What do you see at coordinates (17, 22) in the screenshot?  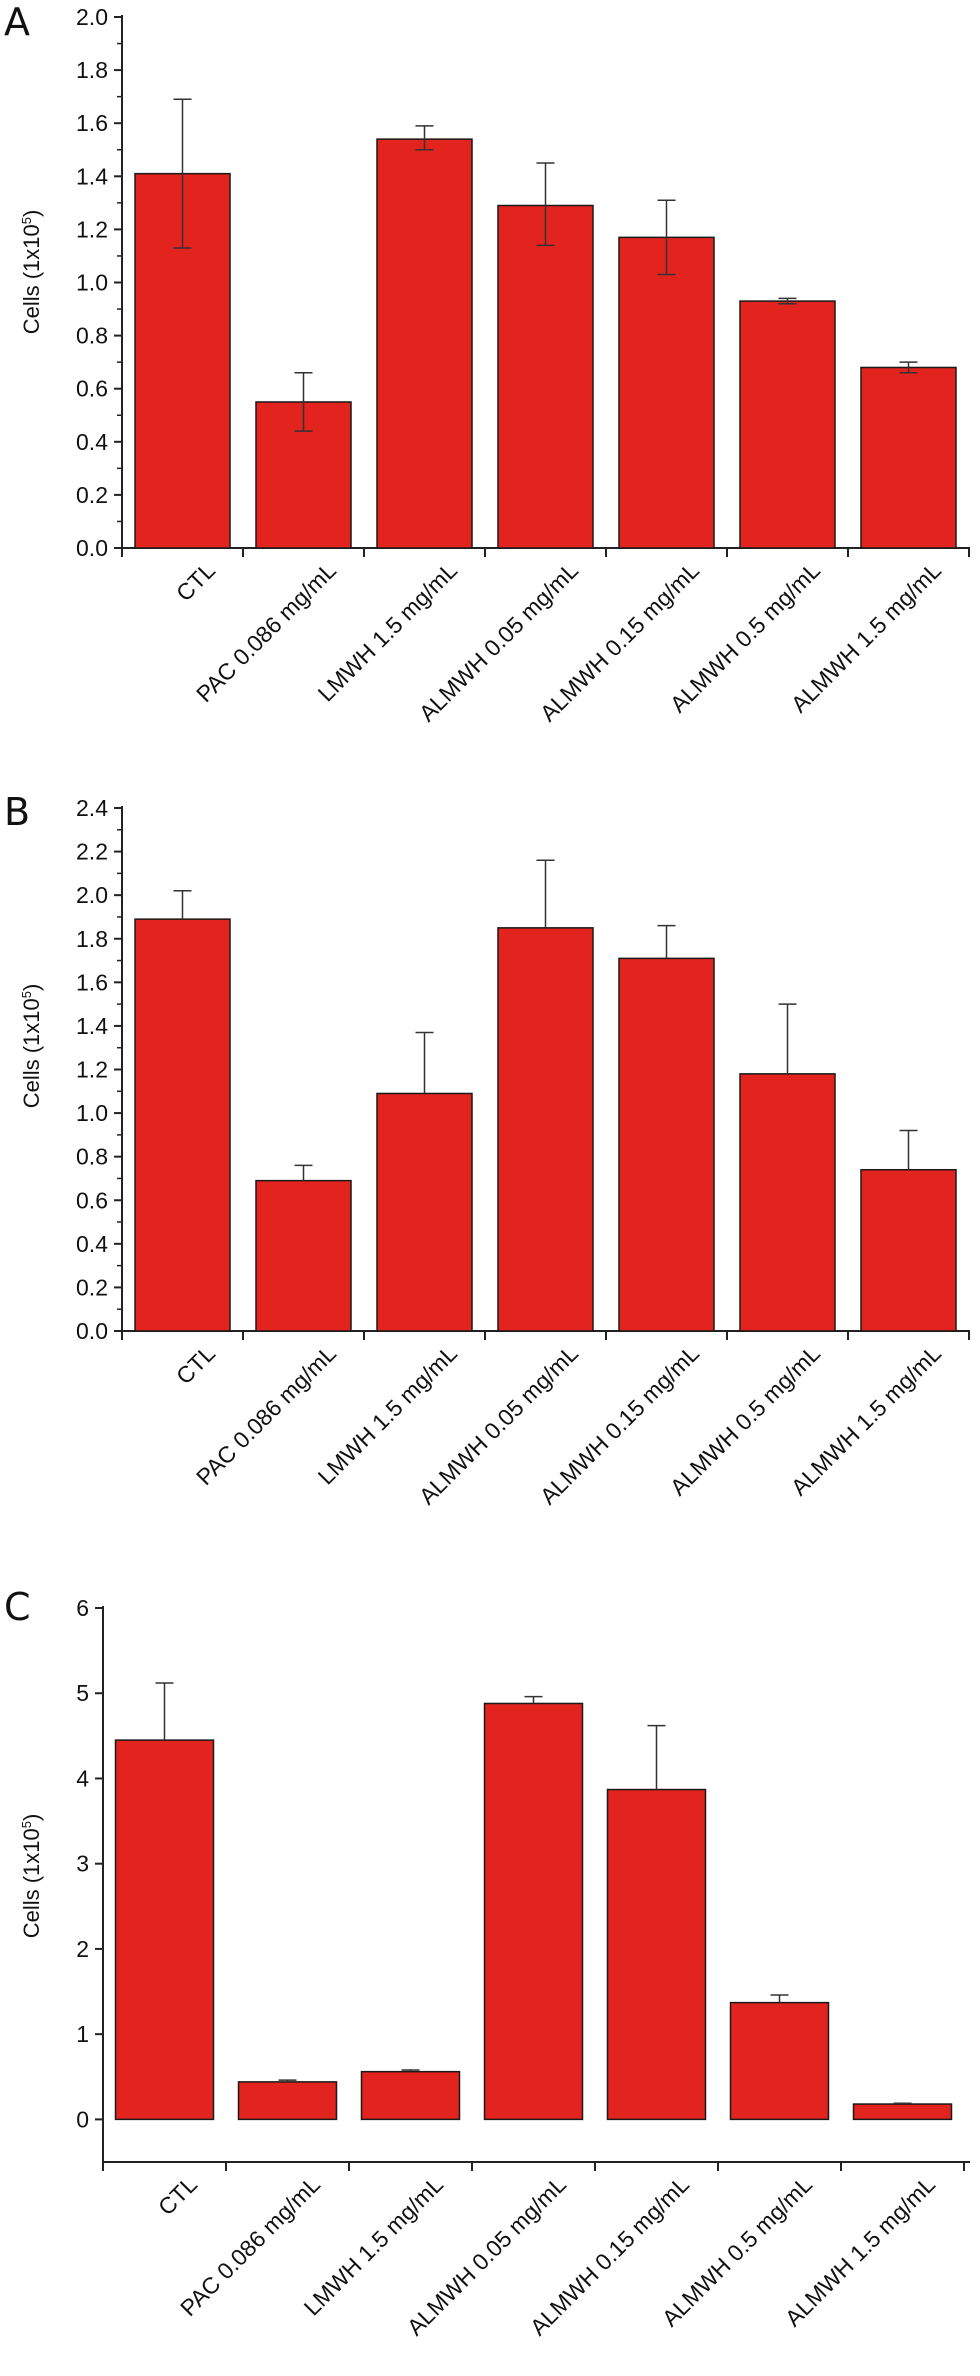 I see `panel-letter-a: A` at bounding box center [17, 22].